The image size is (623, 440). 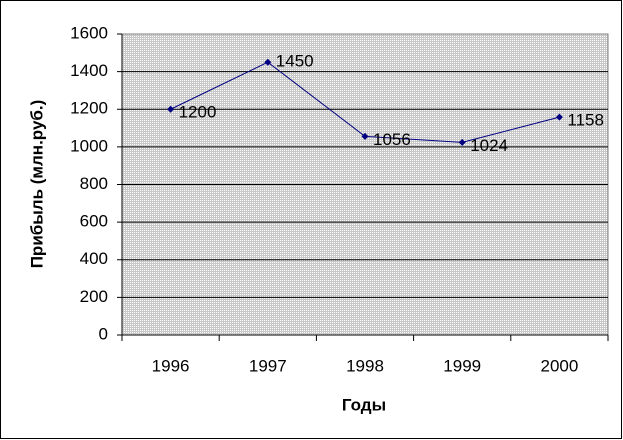 What do you see at coordinates (489, 145) in the screenshot?
I see `data-label: 1024` at bounding box center [489, 145].